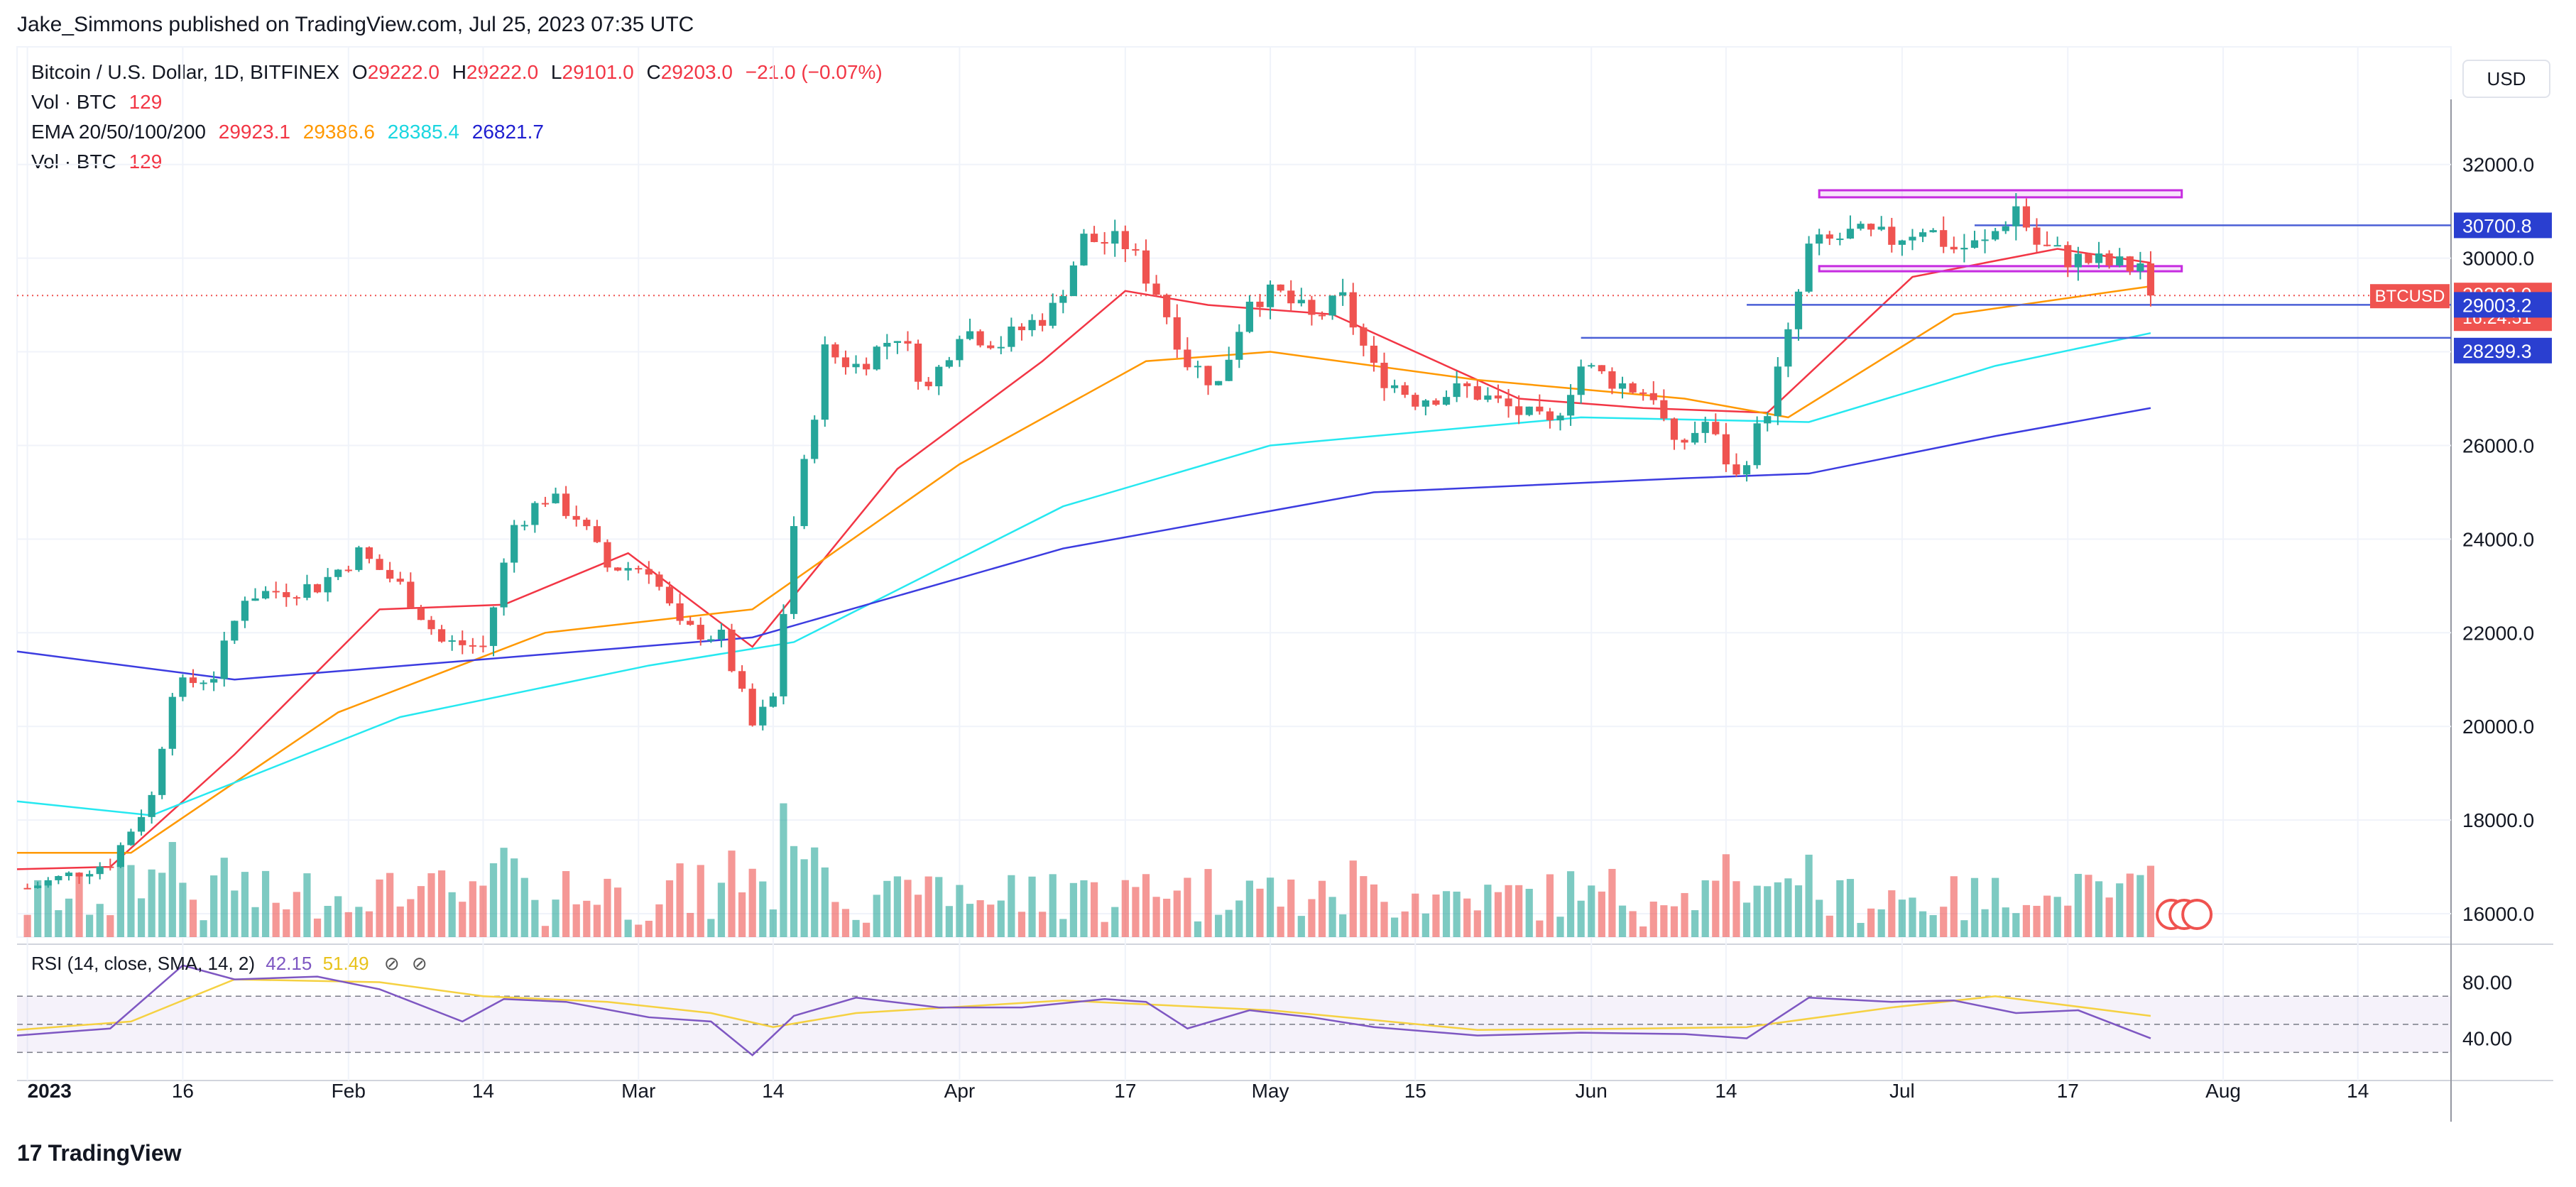 The height and width of the screenshot is (1187, 2576). I want to click on price-tag, so click(2503, 350).